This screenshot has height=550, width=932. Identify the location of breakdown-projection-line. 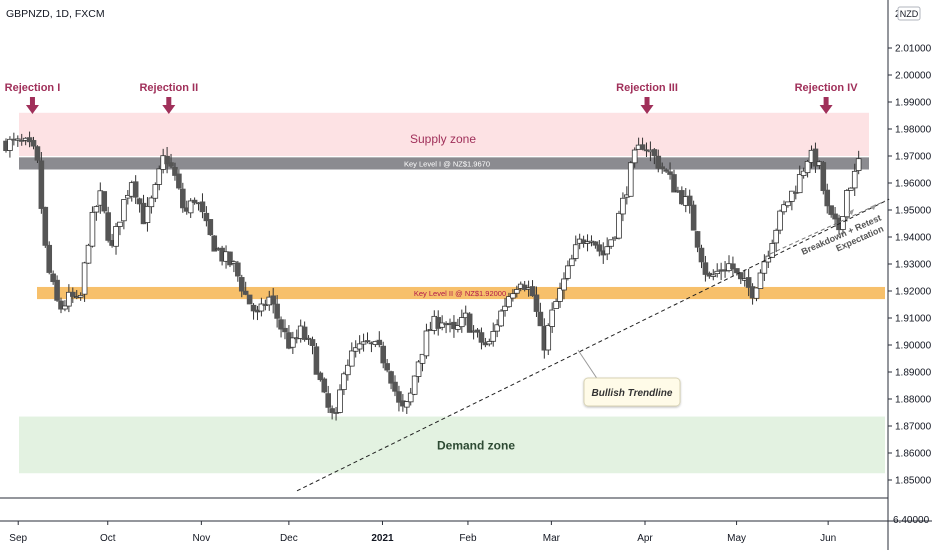
(827, 227).